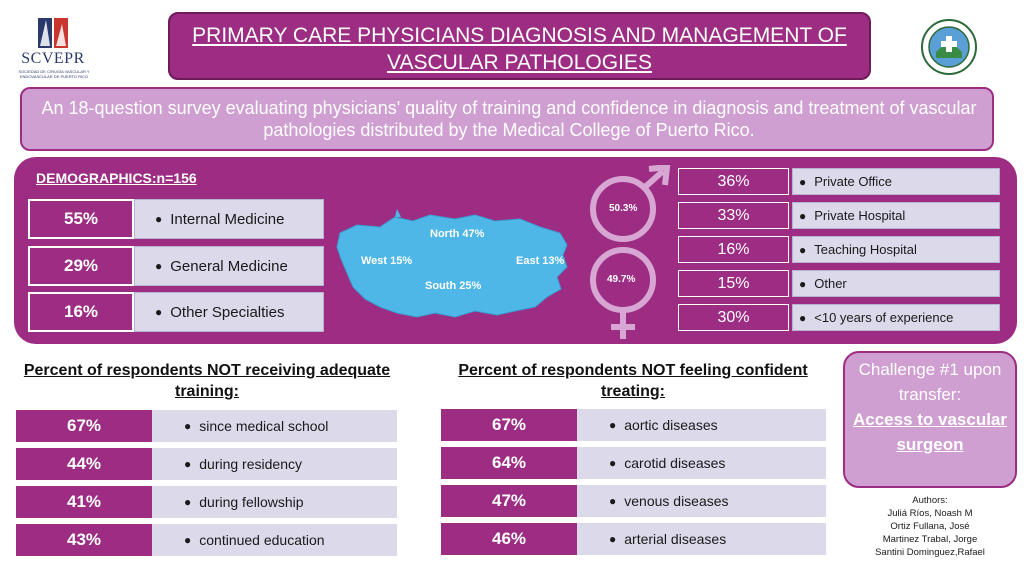 The image size is (1024, 569). What do you see at coordinates (509, 463) in the screenshot?
I see `confidence-percent: 64%` at bounding box center [509, 463].